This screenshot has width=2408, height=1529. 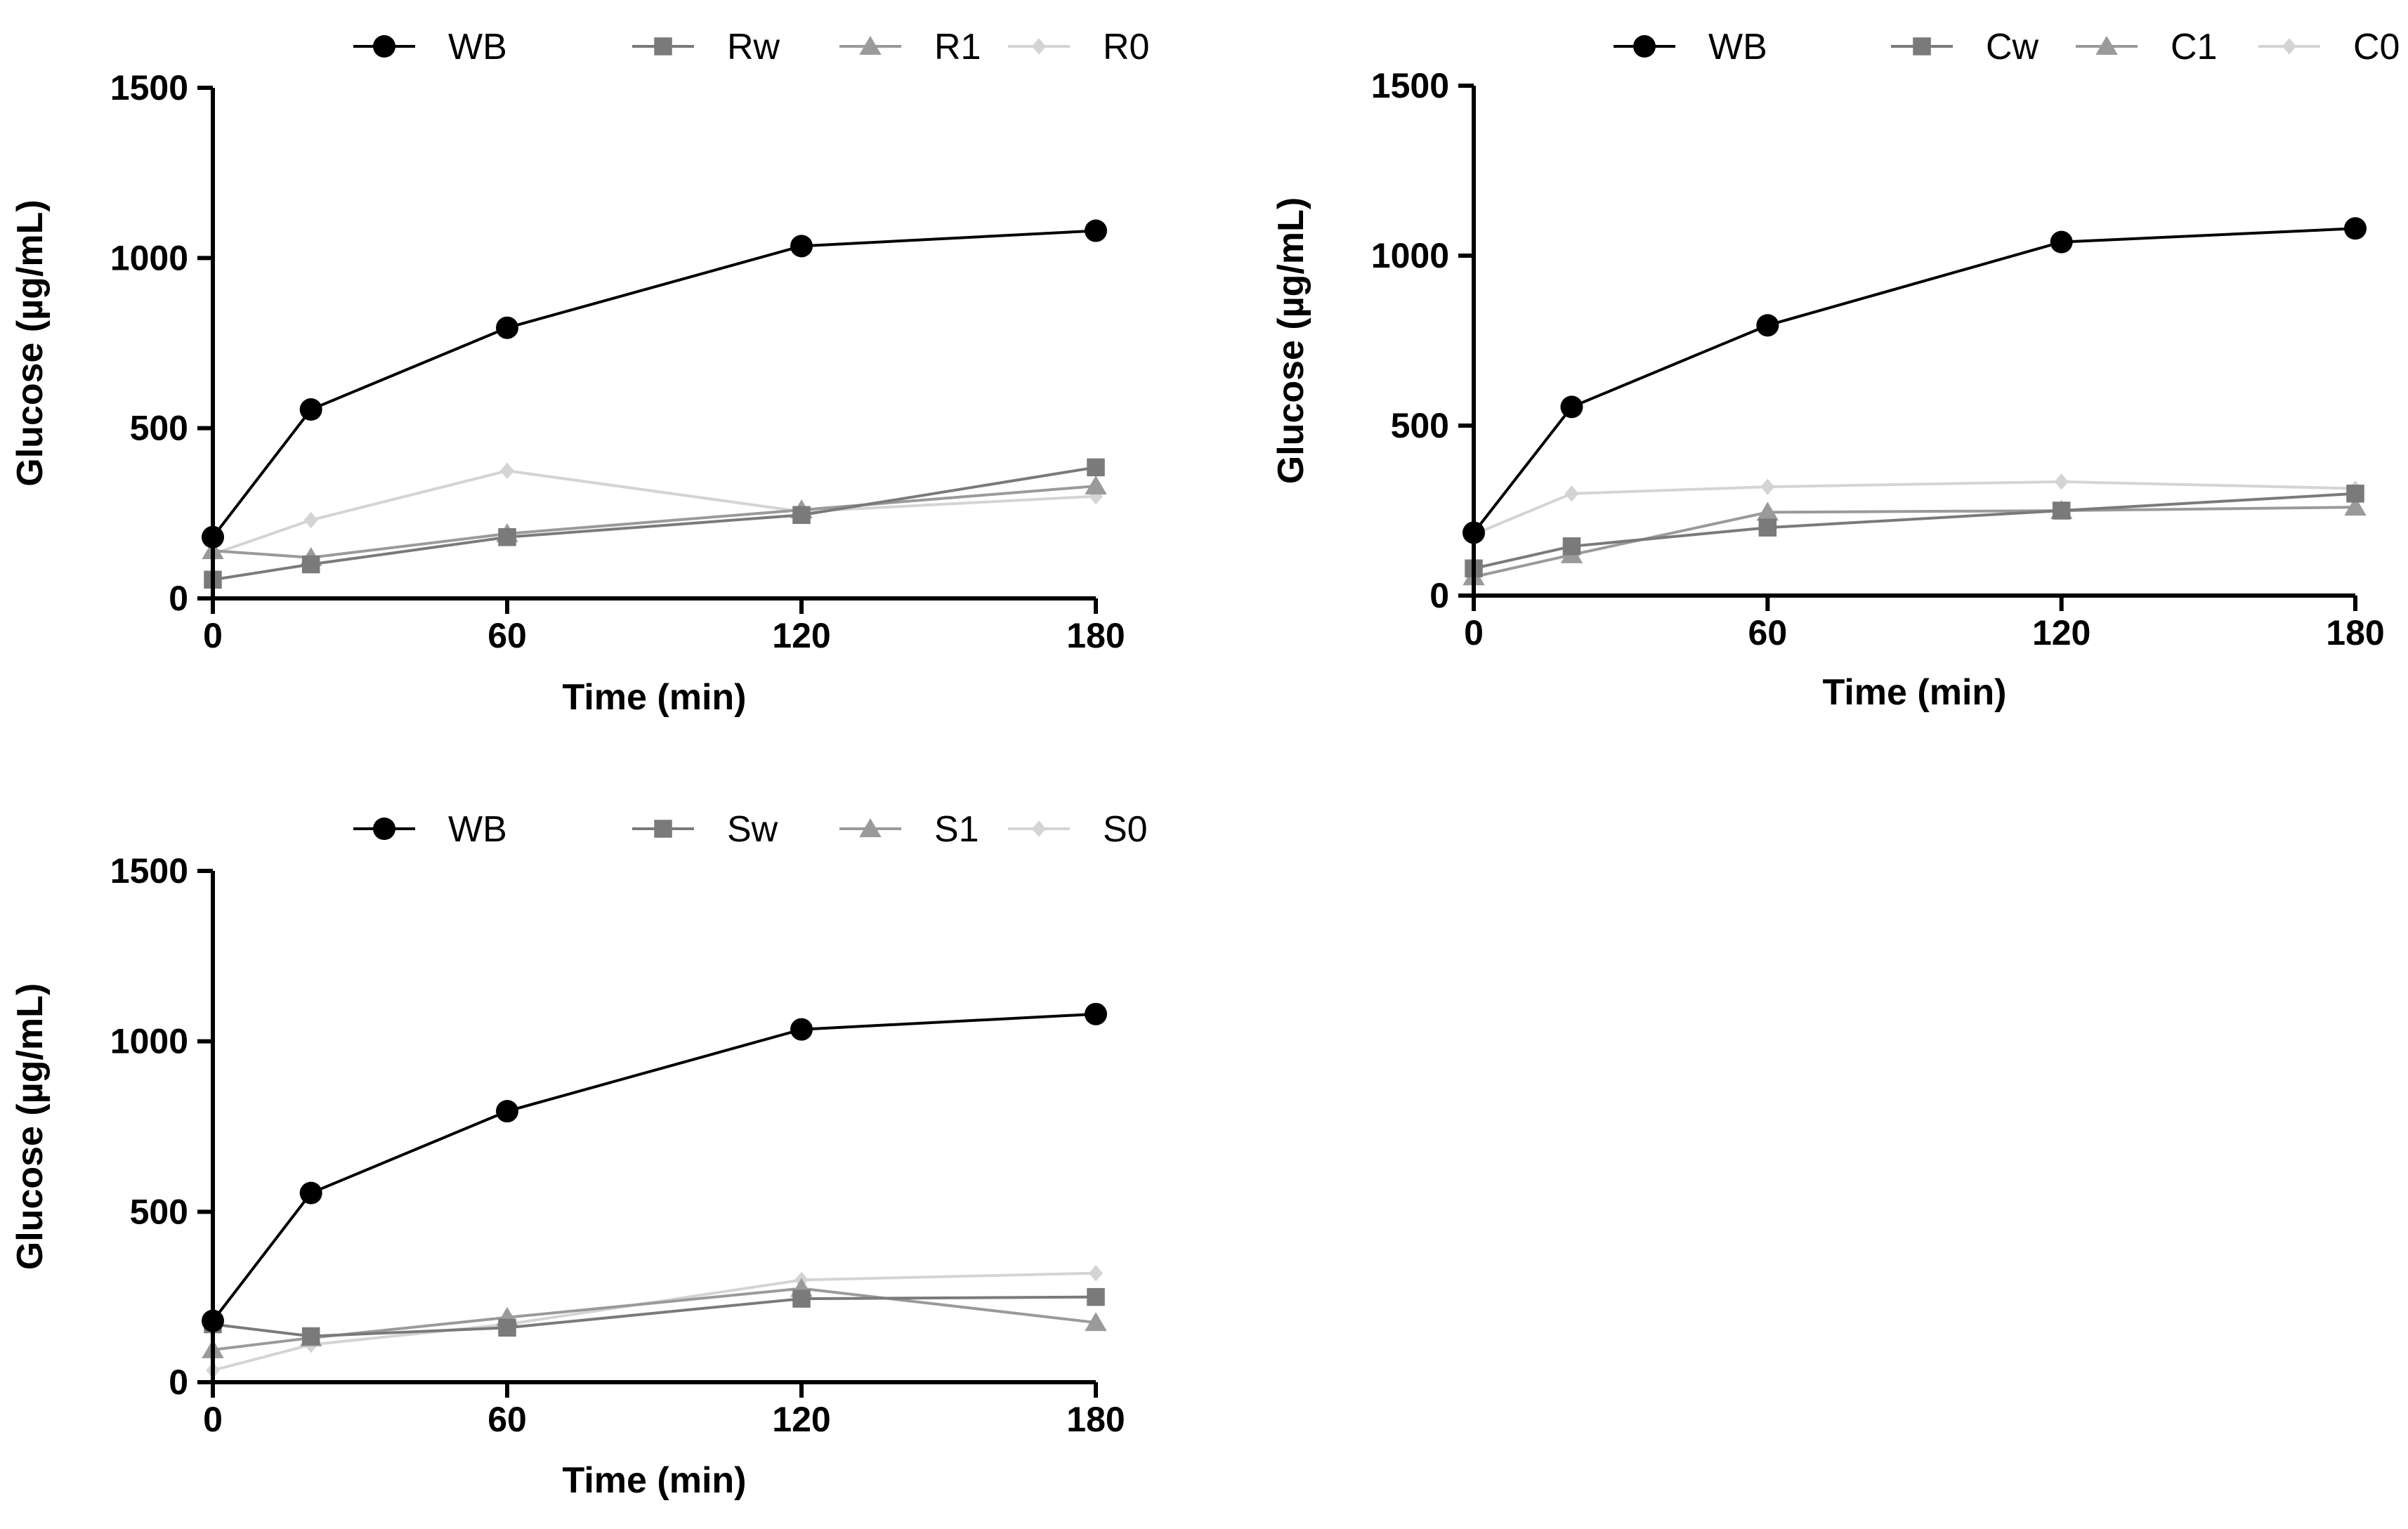 I want to click on legend-label-Cw: Cw, so click(x=2013, y=47).